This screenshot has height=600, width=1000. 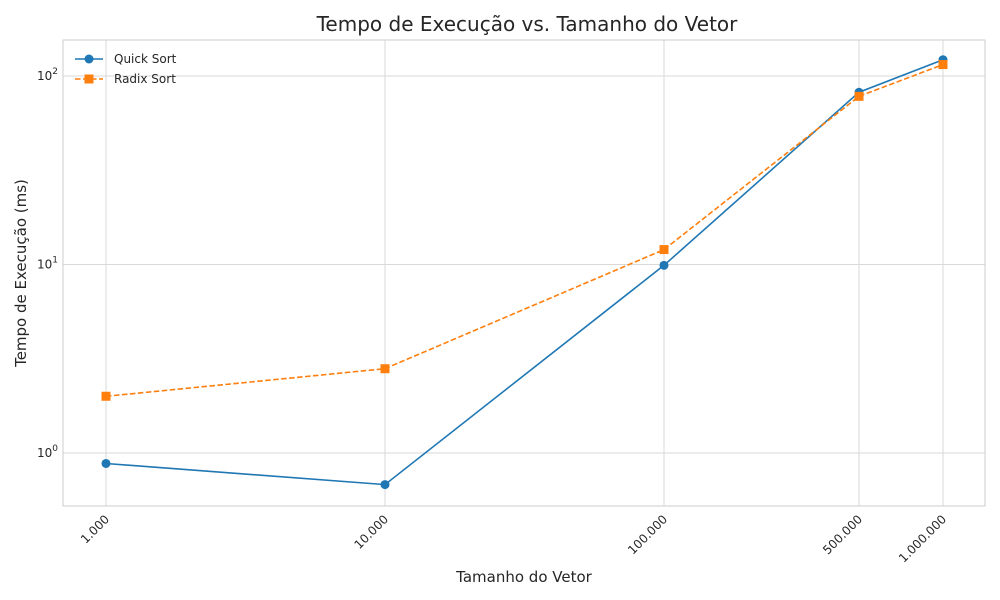 I want to click on x-tick-label: 1.000.000, so click(x=922, y=538).